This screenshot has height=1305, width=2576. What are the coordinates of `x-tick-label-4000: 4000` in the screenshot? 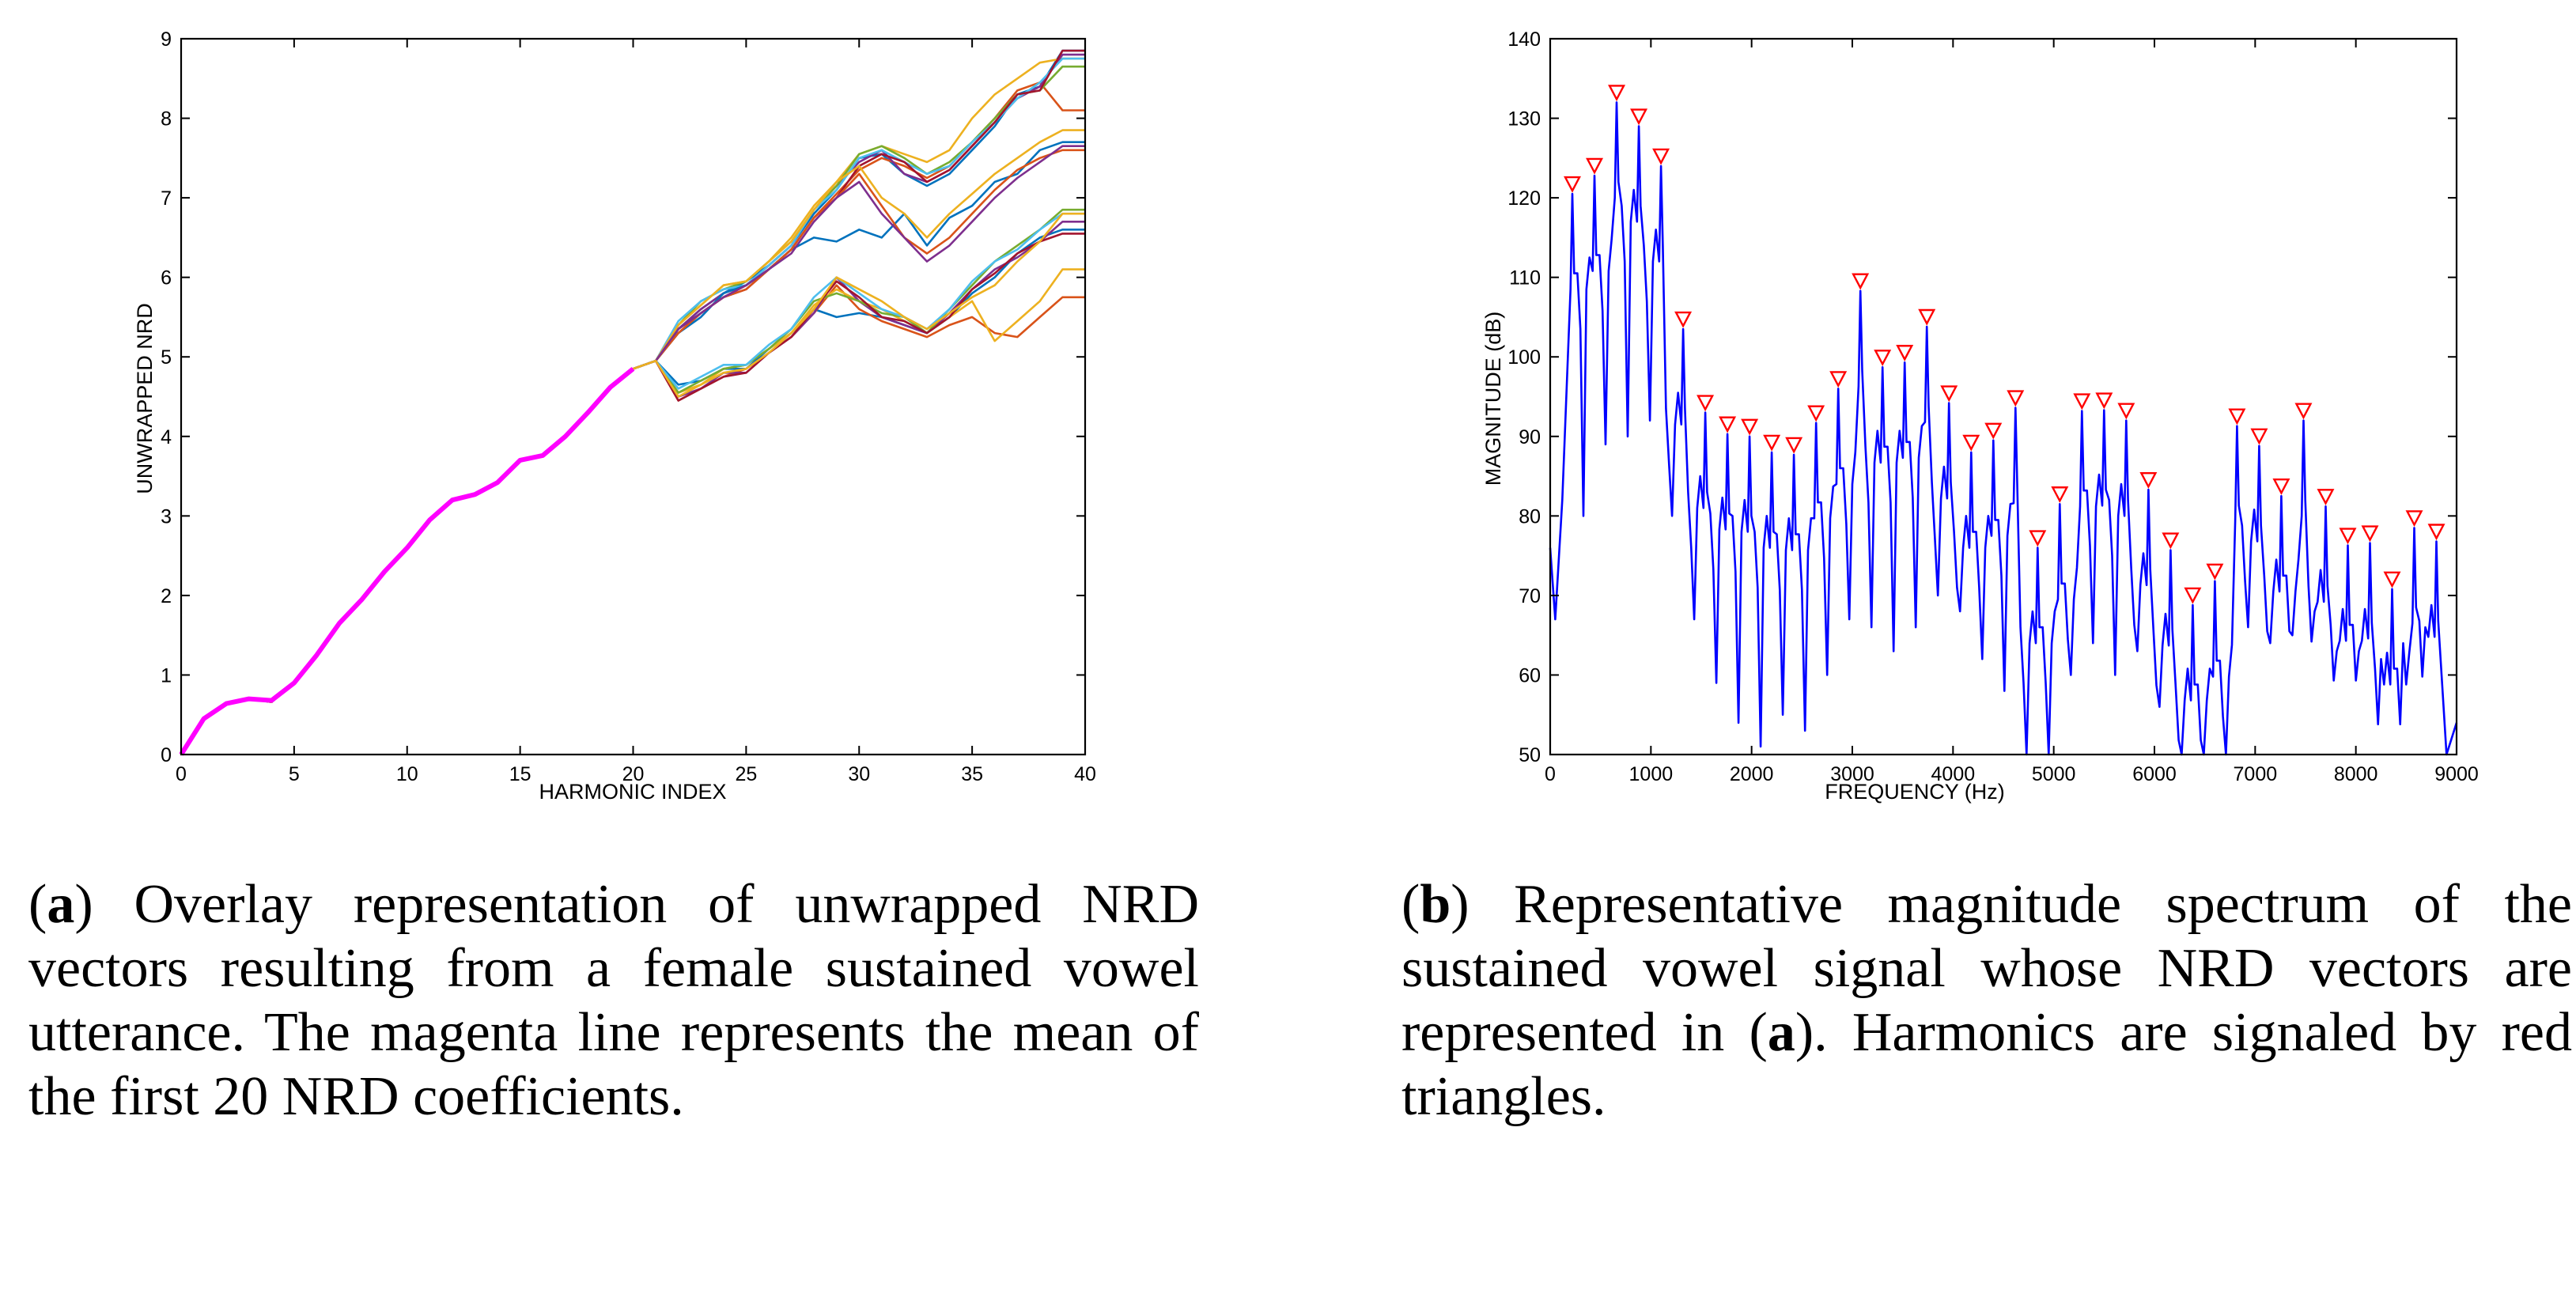 It's located at (1954, 774).